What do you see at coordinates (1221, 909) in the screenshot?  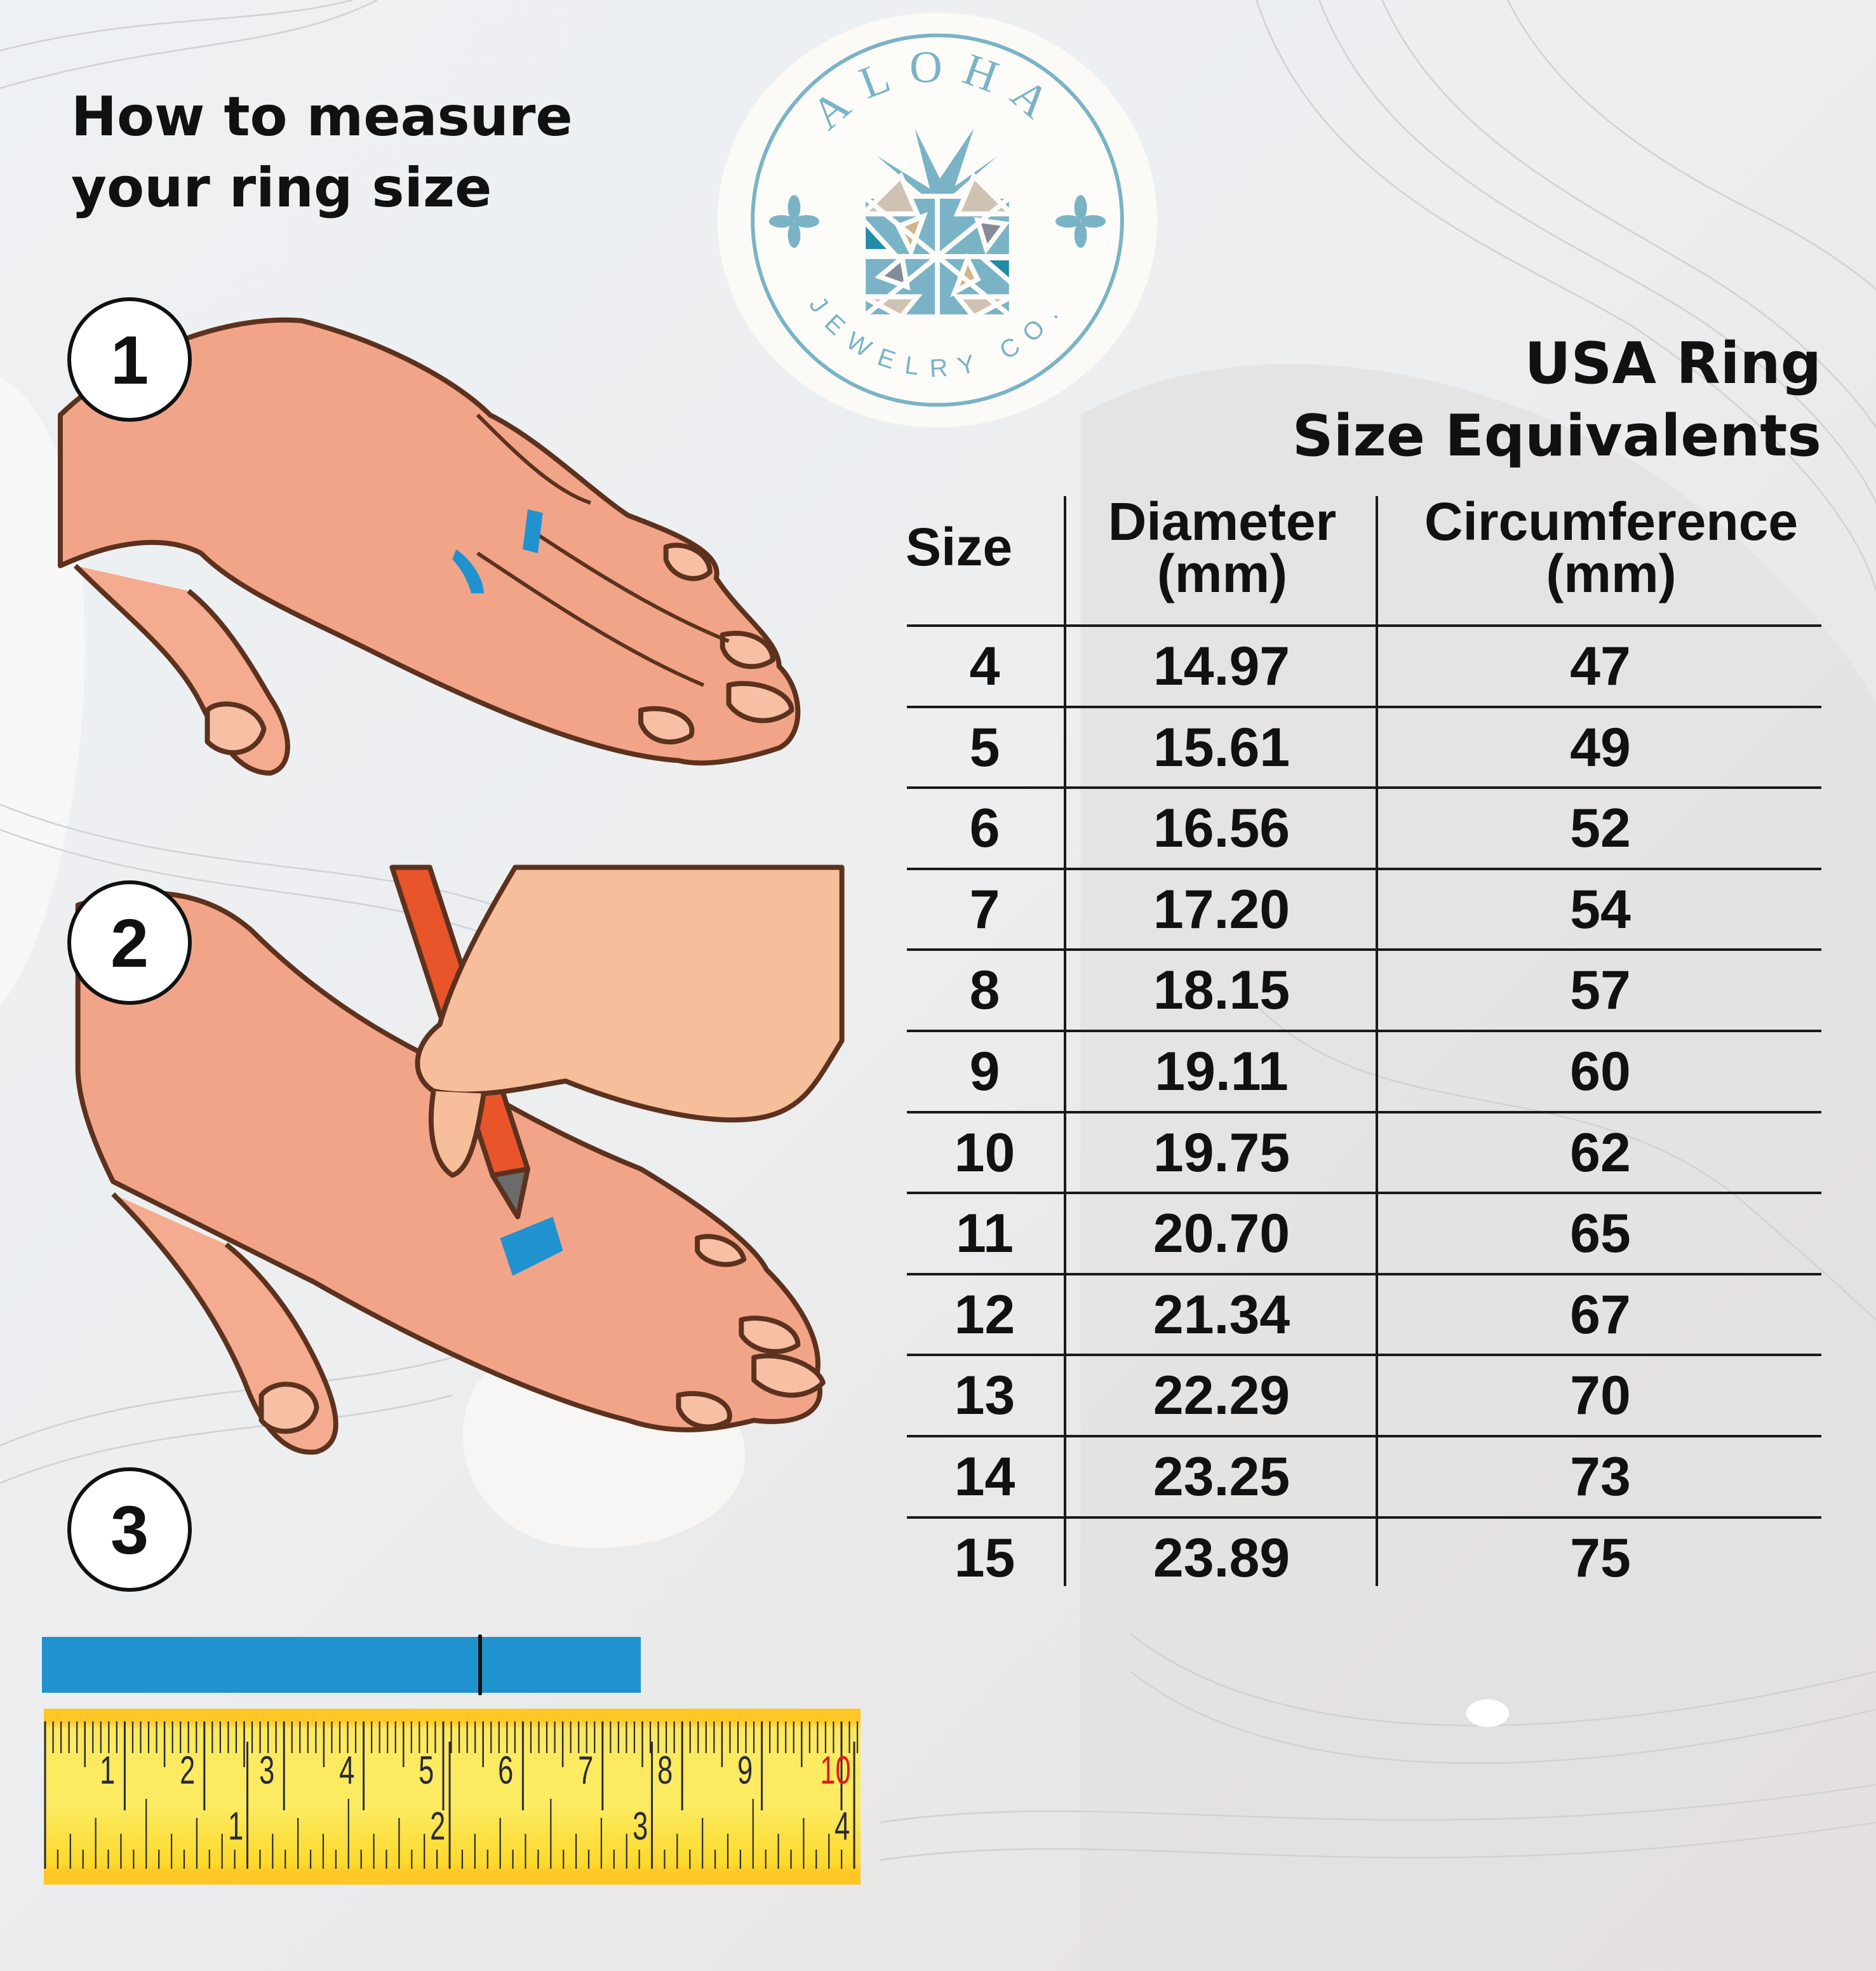 I see `cell-diameter: 17.20` at bounding box center [1221, 909].